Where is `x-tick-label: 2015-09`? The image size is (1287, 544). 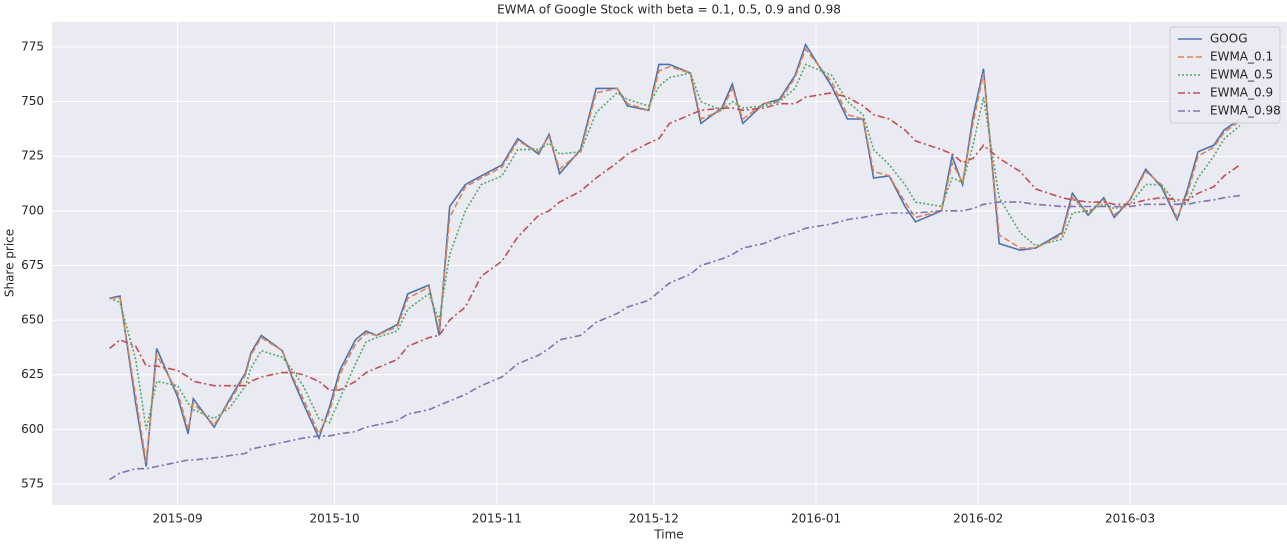
x-tick-label: 2015-09 is located at coordinates (178, 519).